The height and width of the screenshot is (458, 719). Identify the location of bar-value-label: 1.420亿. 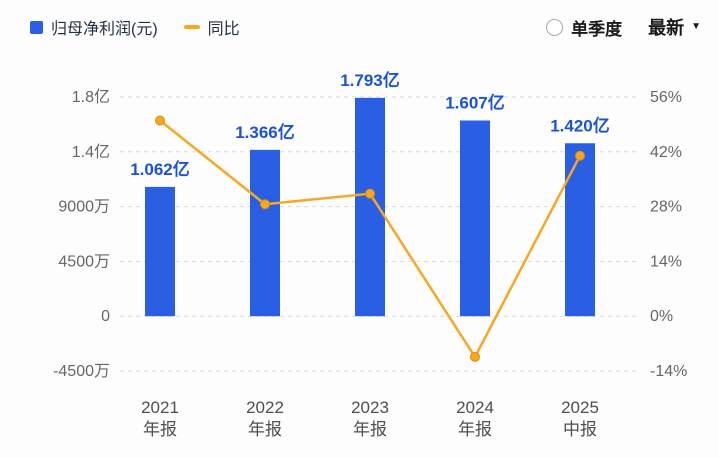
(580, 125).